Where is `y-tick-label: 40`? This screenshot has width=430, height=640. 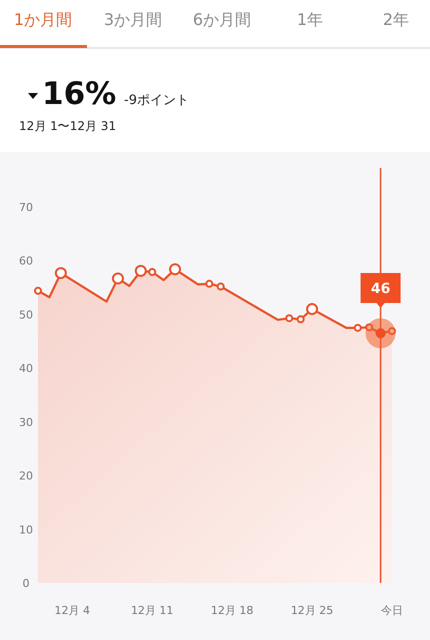
y-tick-label: 40 is located at coordinates (26, 369).